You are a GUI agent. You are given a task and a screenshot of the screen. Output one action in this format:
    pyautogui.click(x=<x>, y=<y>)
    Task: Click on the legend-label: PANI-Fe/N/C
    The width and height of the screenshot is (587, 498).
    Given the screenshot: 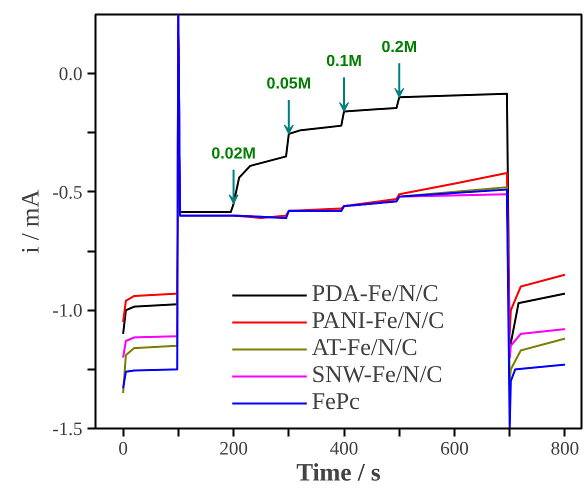 What is the action you would take?
    pyautogui.click(x=378, y=321)
    